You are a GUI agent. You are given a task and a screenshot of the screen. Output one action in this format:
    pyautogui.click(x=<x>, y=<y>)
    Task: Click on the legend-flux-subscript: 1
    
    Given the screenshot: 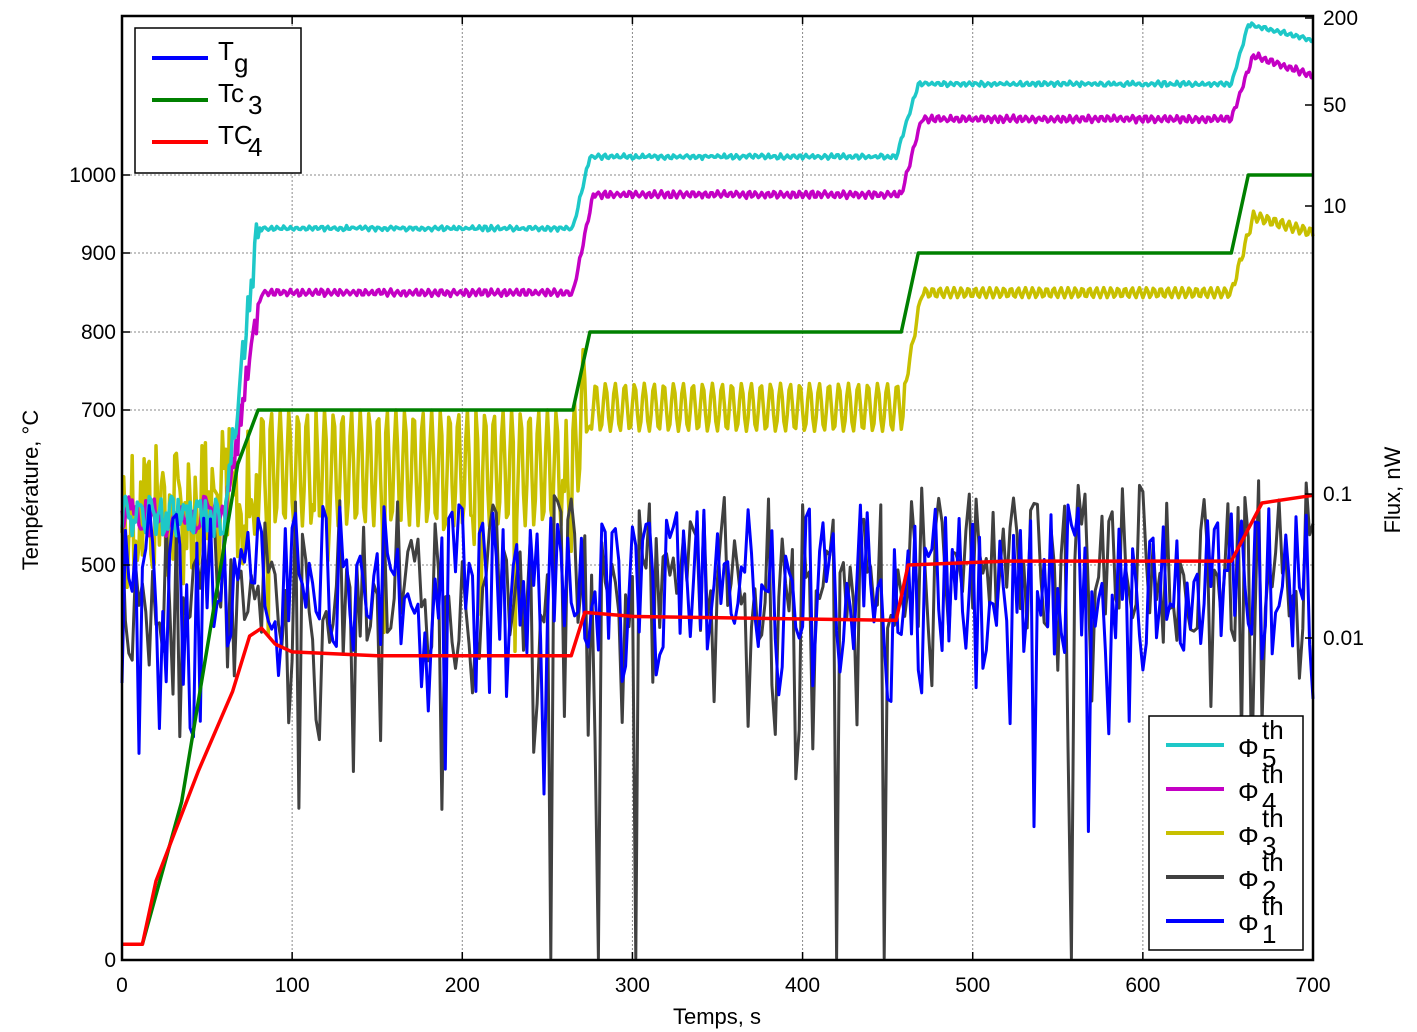 What is the action you would take?
    pyautogui.click(x=1269, y=934)
    